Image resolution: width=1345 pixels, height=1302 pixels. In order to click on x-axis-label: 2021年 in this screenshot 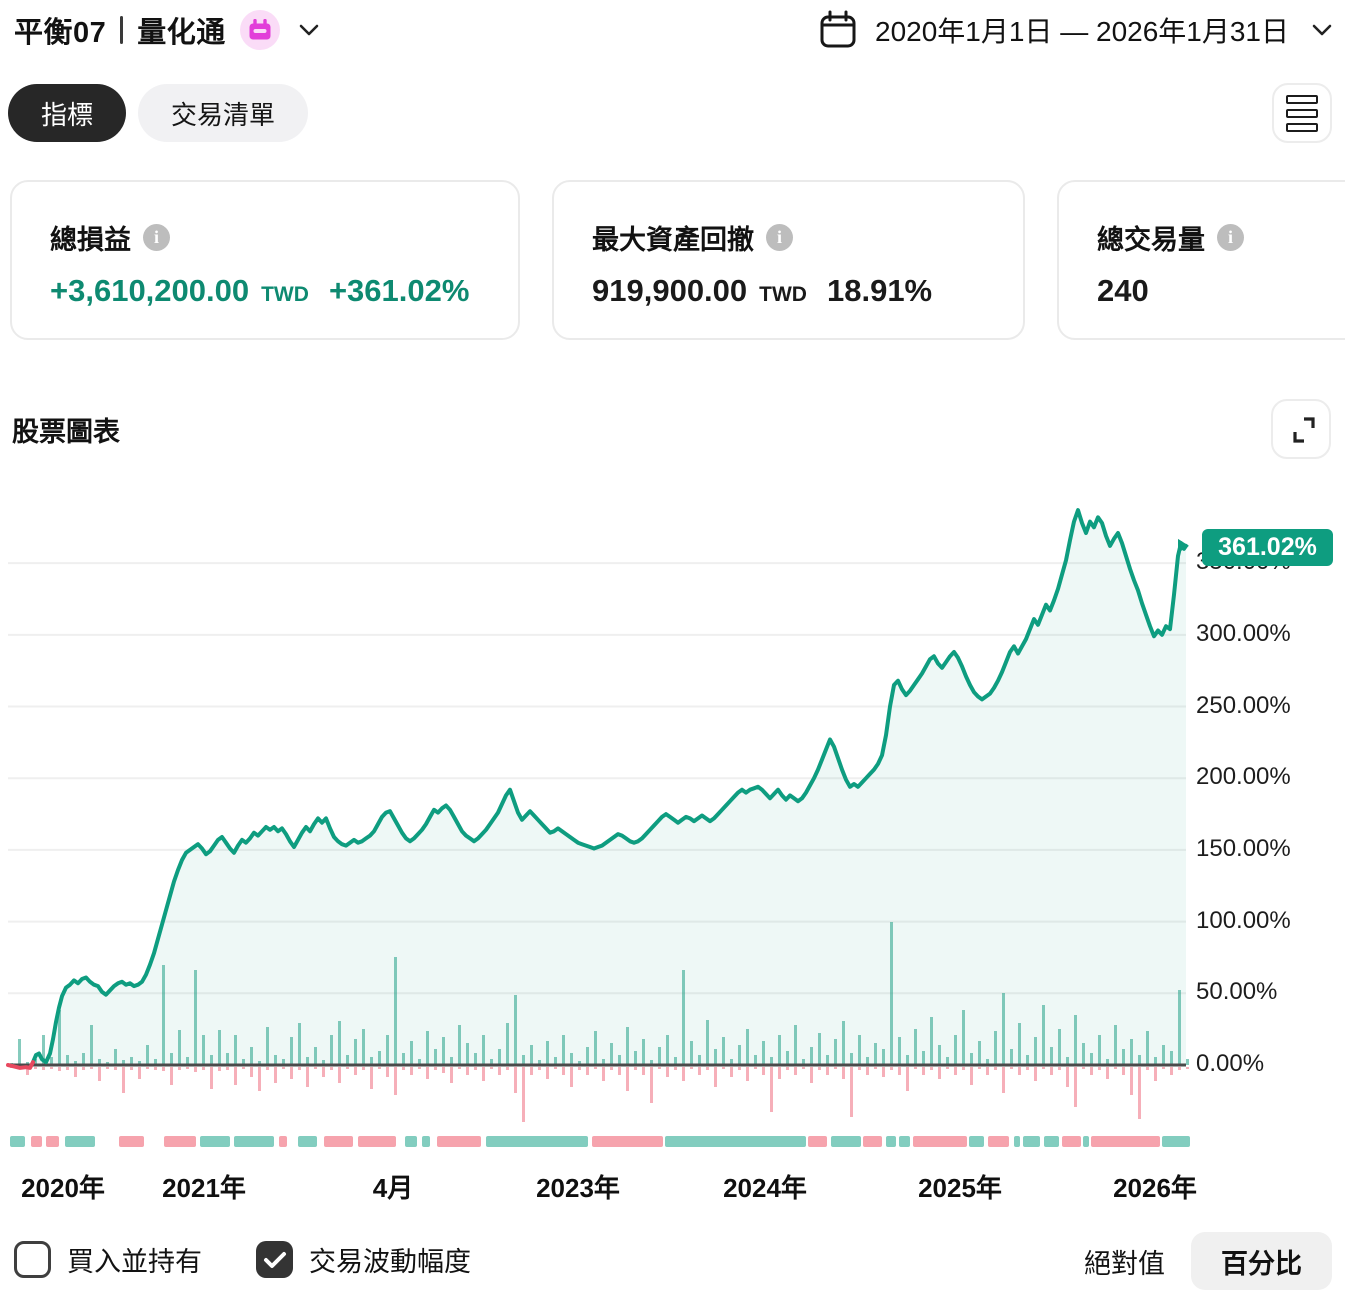, I will do `click(204, 1188)`.